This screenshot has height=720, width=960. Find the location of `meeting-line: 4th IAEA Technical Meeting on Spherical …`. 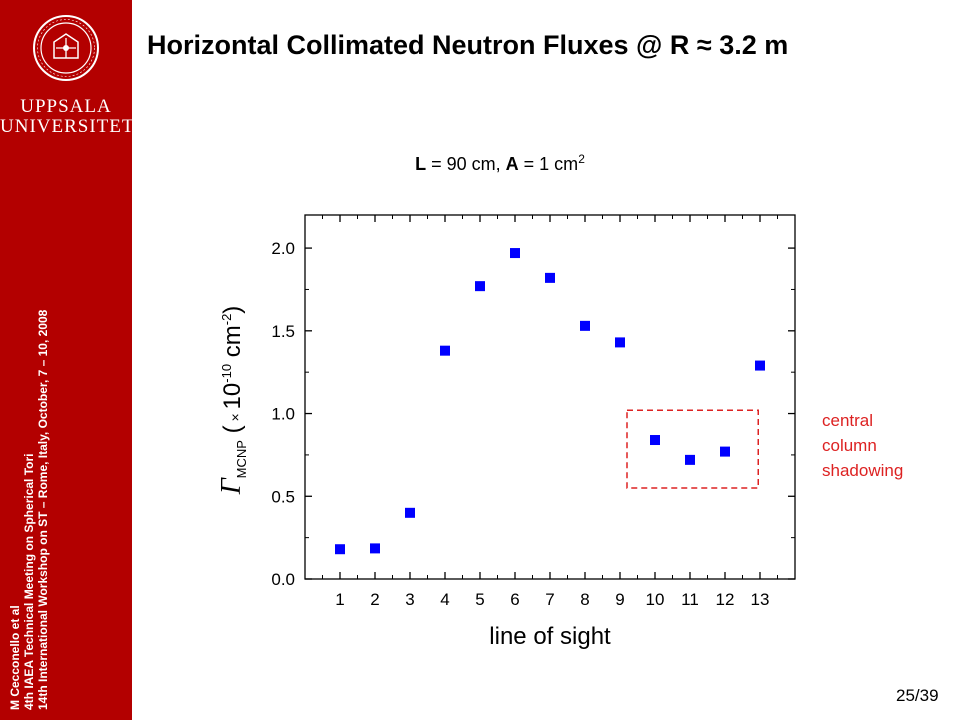

meeting-line: 4th IAEA Technical Meeting on Spherical … is located at coordinates (29, 581).